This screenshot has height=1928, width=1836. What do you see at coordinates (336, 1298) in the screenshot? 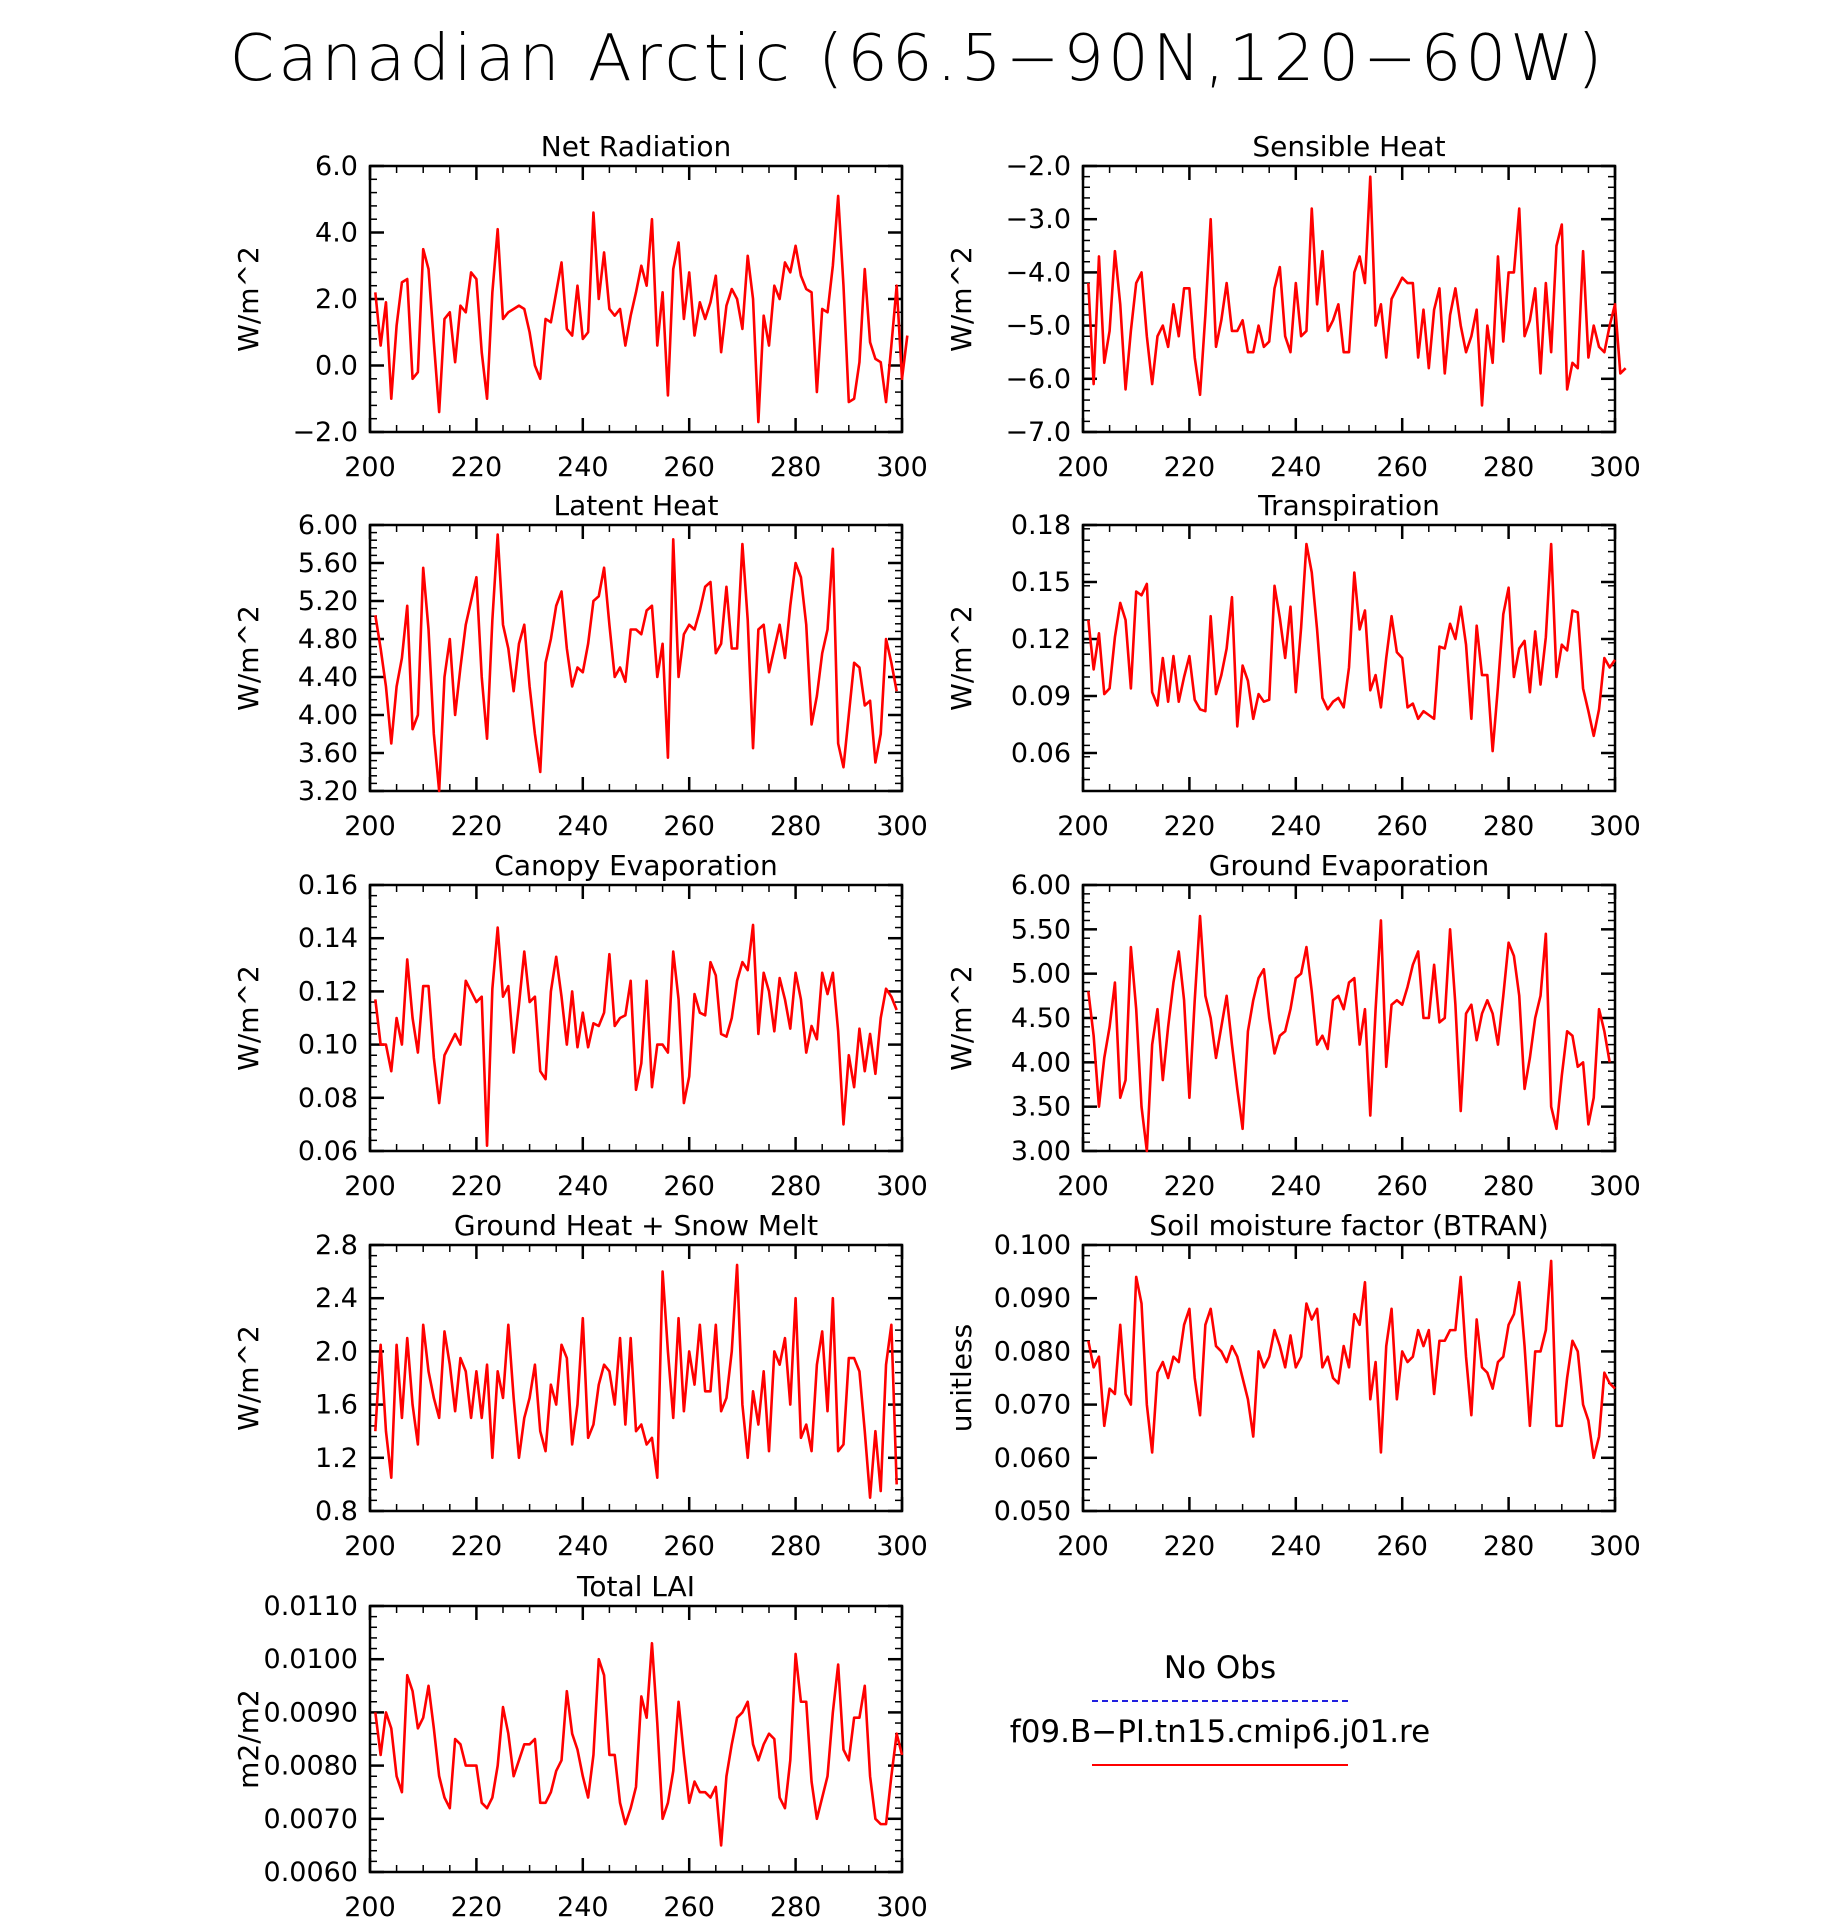
I see `y-tick-label: 2.4` at bounding box center [336, 1298].